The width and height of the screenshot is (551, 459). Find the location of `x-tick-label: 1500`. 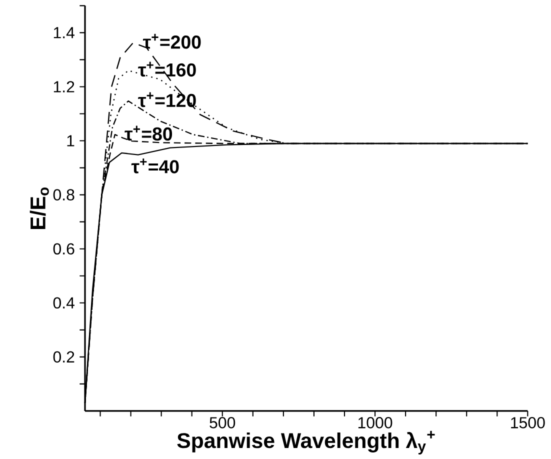

x-tick-label: 1500 is located at coordinates (528, 422).